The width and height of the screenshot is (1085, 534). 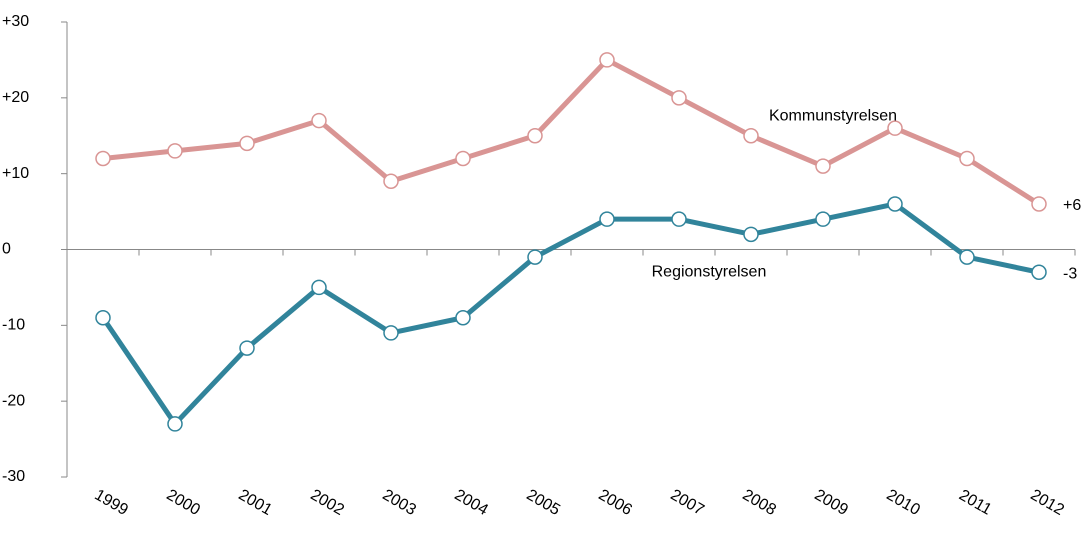 I want to click on x-tick-label: 2002, so click(x=326, y=502).